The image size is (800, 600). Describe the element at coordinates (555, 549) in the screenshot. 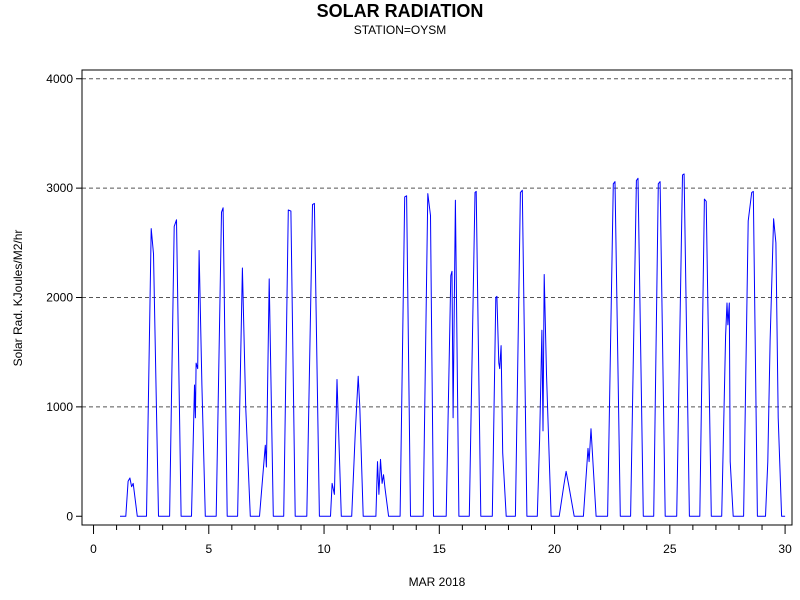

I see `x-tick-label: 20` at that location.